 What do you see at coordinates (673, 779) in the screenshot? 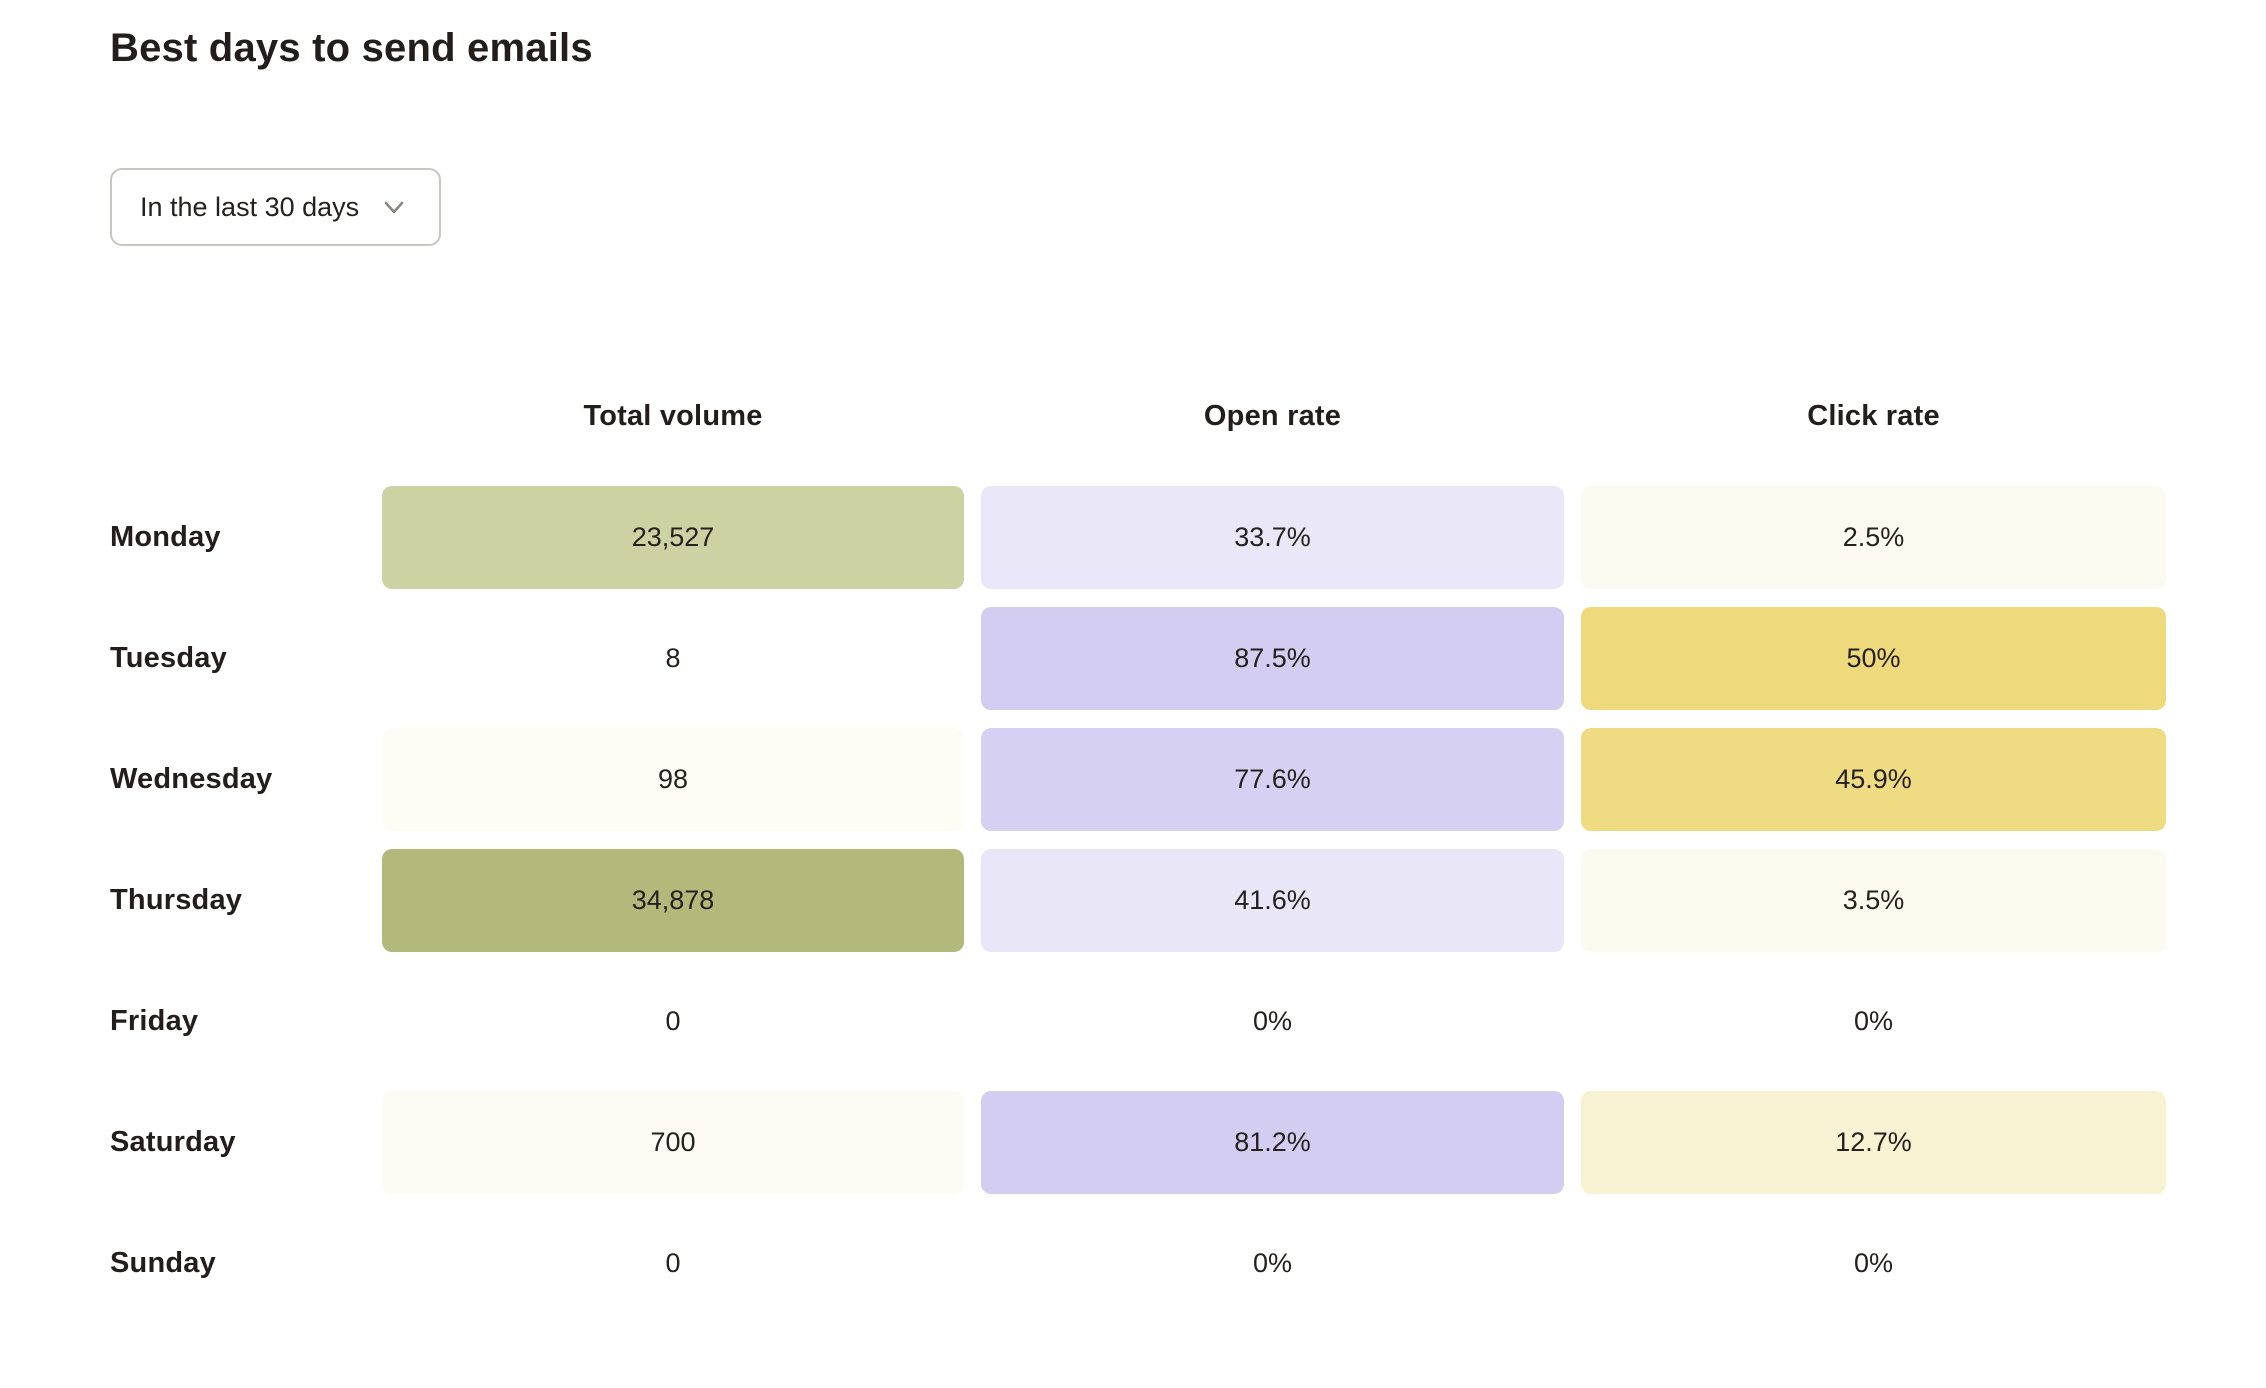
I see `cell-wednesday-total-volume: 98` at bounding box center [673, 779].